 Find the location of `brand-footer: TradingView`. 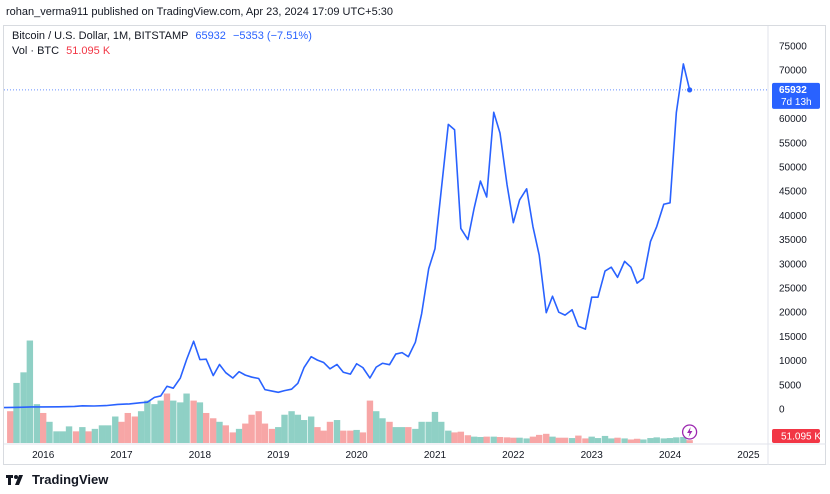

brand-footer: TradingView is located at coordinates (57, 479).